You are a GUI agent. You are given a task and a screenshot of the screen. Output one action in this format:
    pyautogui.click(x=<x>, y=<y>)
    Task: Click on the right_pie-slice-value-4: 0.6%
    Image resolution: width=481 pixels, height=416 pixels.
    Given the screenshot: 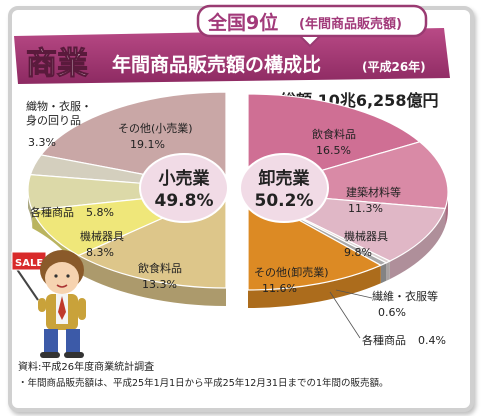 What is the action you would take?
    pyautogui.click(x=392, y=312)
    